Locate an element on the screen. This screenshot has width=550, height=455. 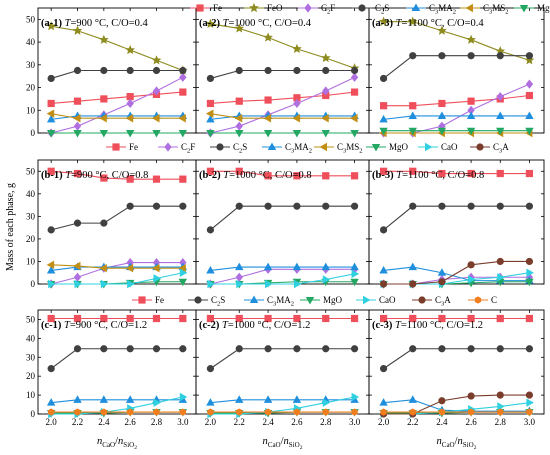
x-tick-label: 2.2 is located at coordinates (412, 422).